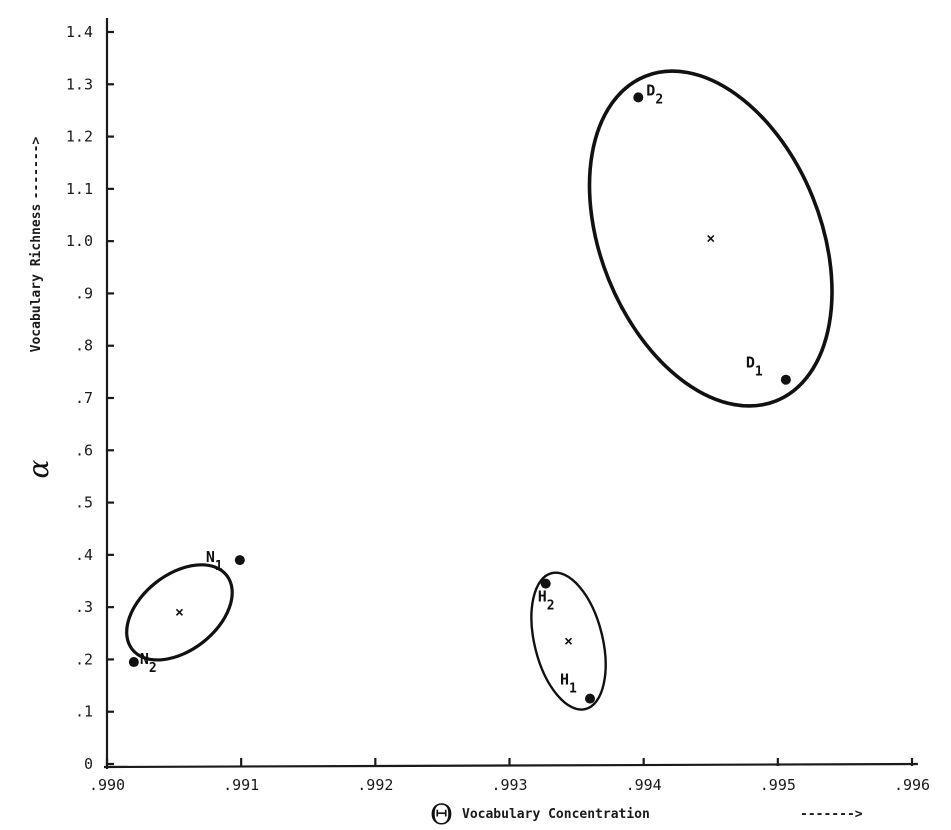 The image size is (951, 830). I want to click on y-tick-label: .7, so click(84, 398).